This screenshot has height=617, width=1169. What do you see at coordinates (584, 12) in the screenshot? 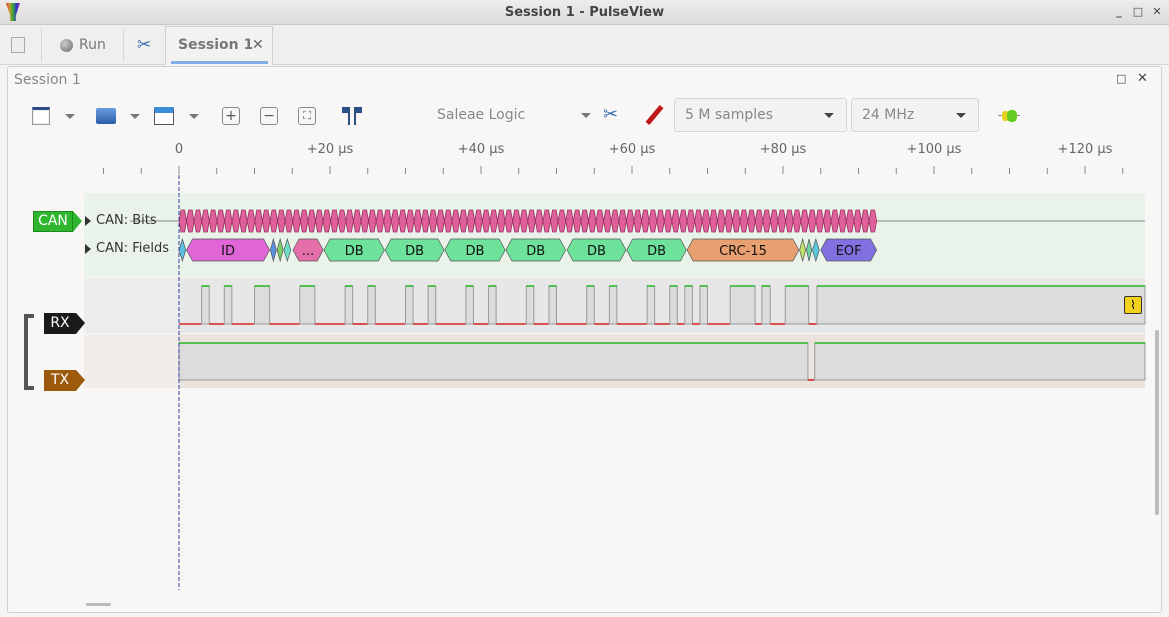
I see `window-title: Session 1 - PulseView` at bounding box center [584, 12].